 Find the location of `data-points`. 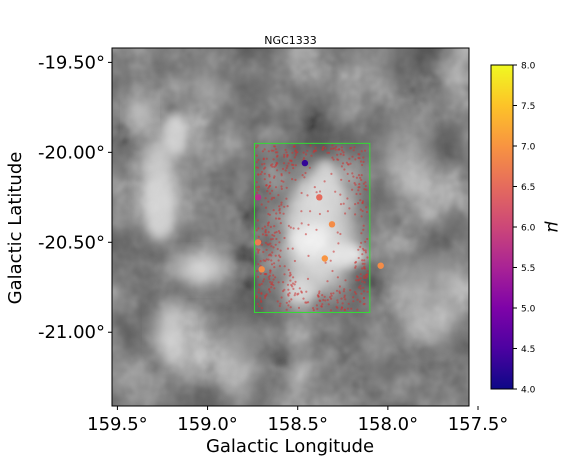

data-points is located at coordinates (319, 216).